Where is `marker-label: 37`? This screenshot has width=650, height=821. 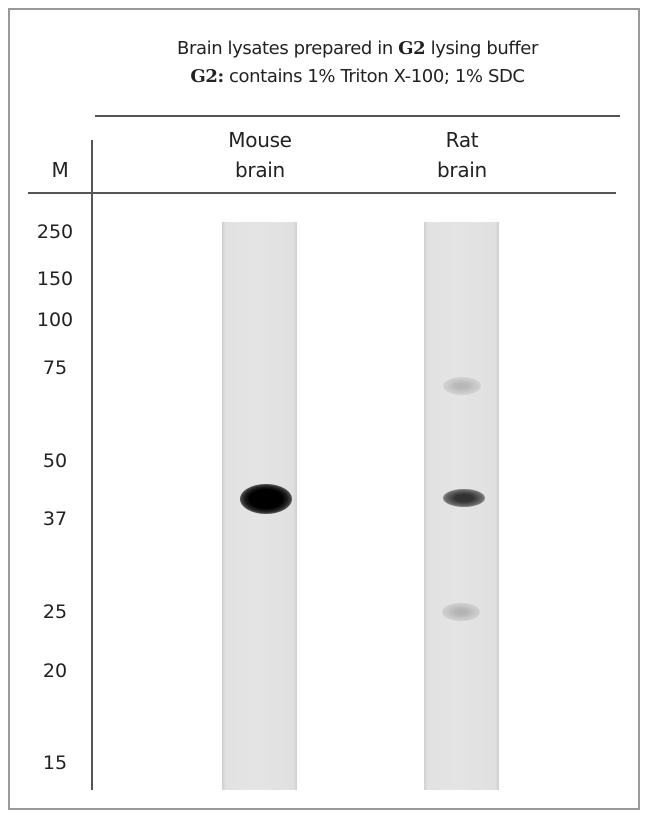 marker-label: 37 is located at coordinates (55, 519).